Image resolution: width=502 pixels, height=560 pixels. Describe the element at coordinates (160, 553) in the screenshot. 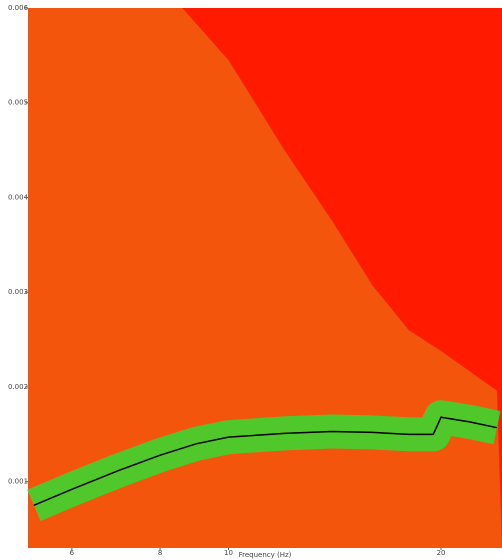

I see `x-tick-label: 8` at that location.